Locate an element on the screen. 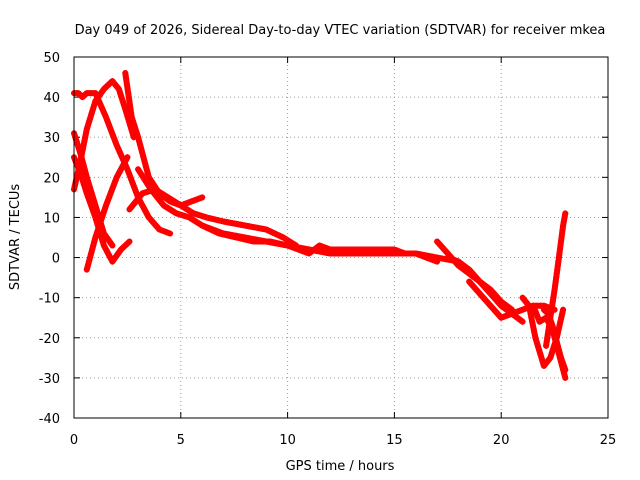 The width and height of the screenshot is (640, 480). y-tick-label: -10 is located at coordinates (49, 299).